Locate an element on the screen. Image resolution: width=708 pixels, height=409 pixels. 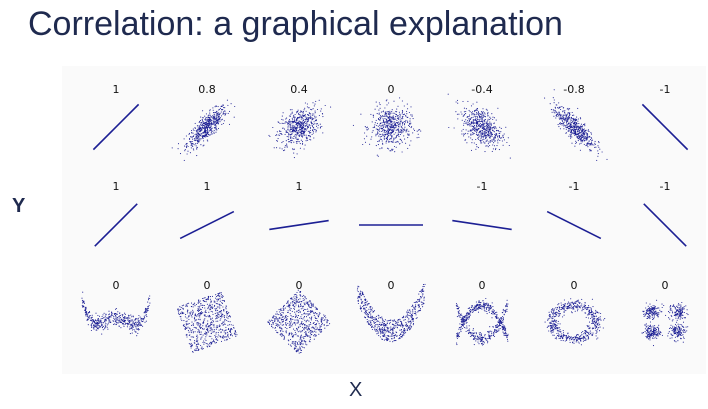
scatter-line is located at coordinates (665, 127).